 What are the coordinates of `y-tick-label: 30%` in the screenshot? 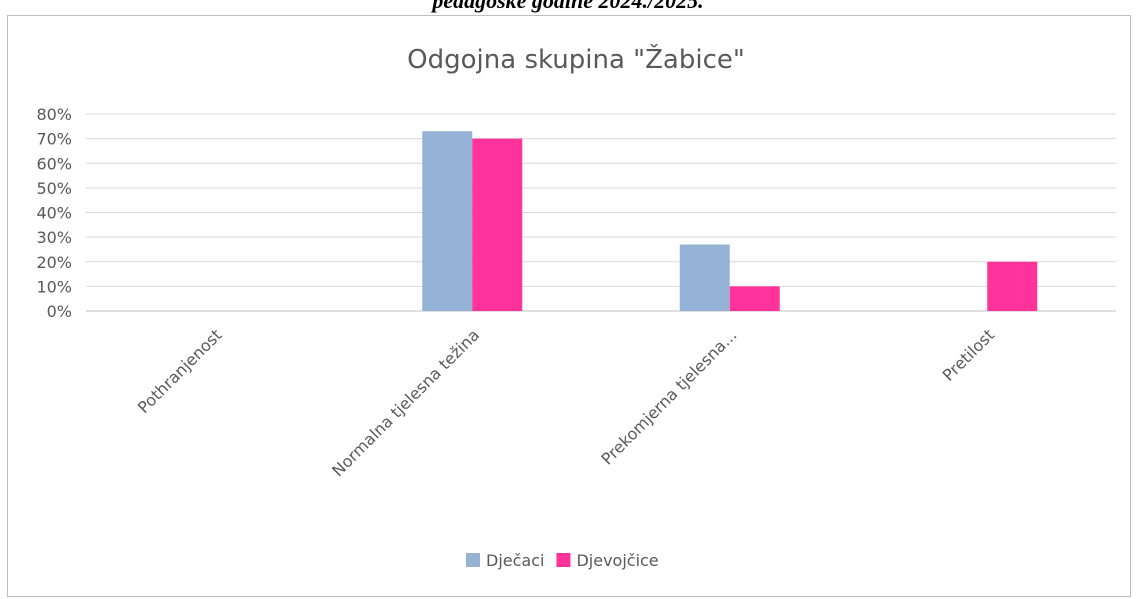 It's located at (54, 237).